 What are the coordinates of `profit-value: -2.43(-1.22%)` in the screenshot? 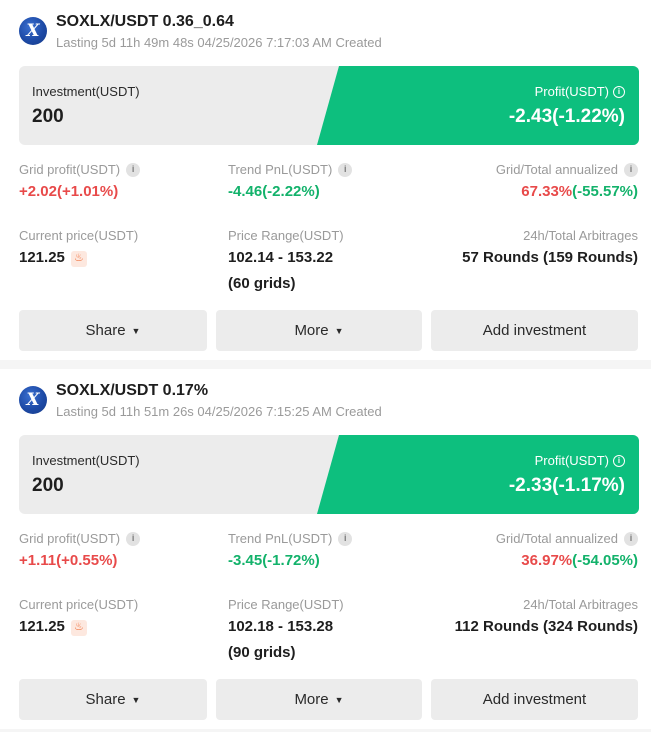 It's located at (566, 116).